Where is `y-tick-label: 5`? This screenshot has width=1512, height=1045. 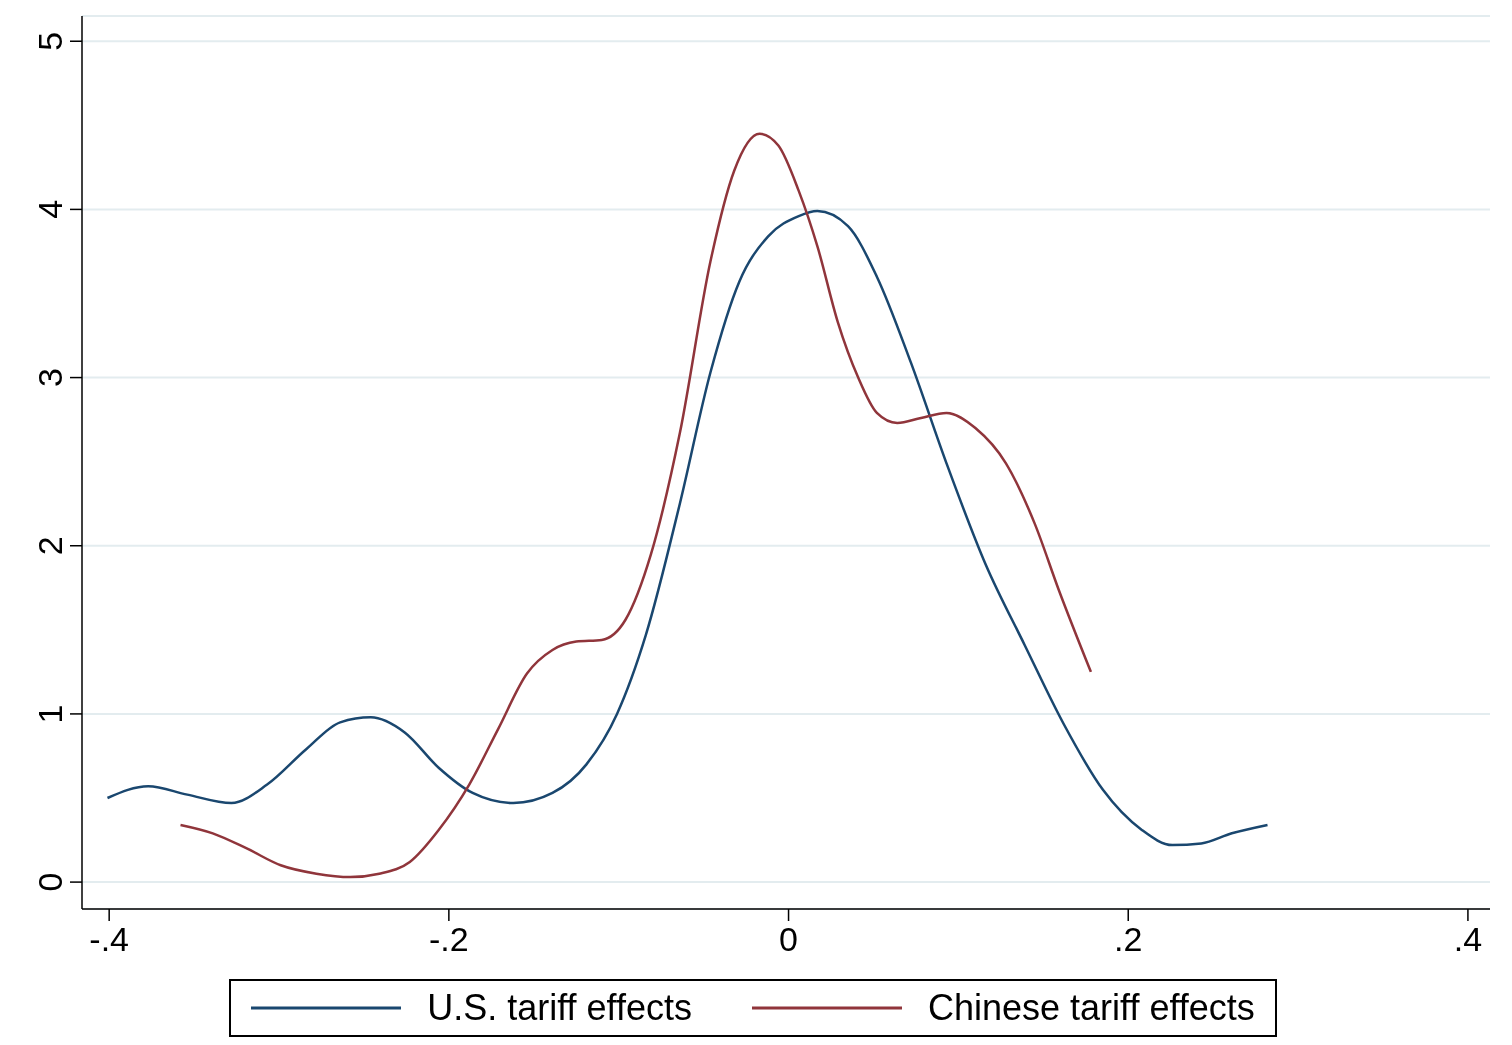 y-tick-label: 5 is located at coordinates (50, 41).